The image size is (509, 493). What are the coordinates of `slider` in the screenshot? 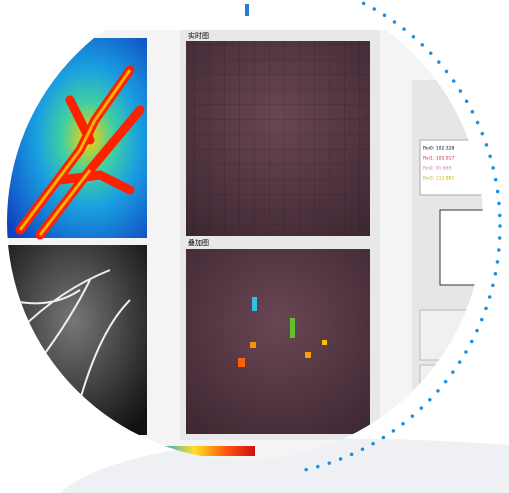 It's located at (247, 10).